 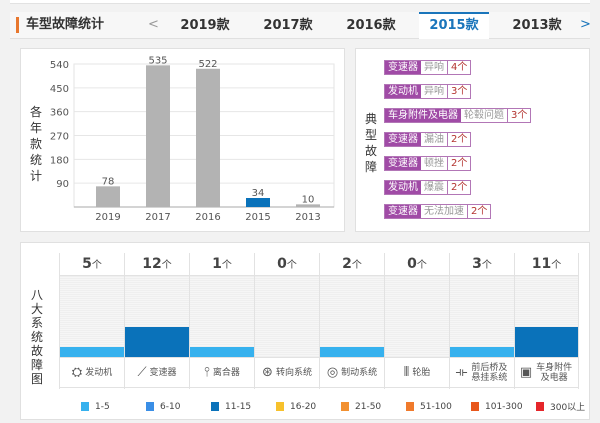 I want to click on y-tick-label: 360, so click(x=59, y=113).